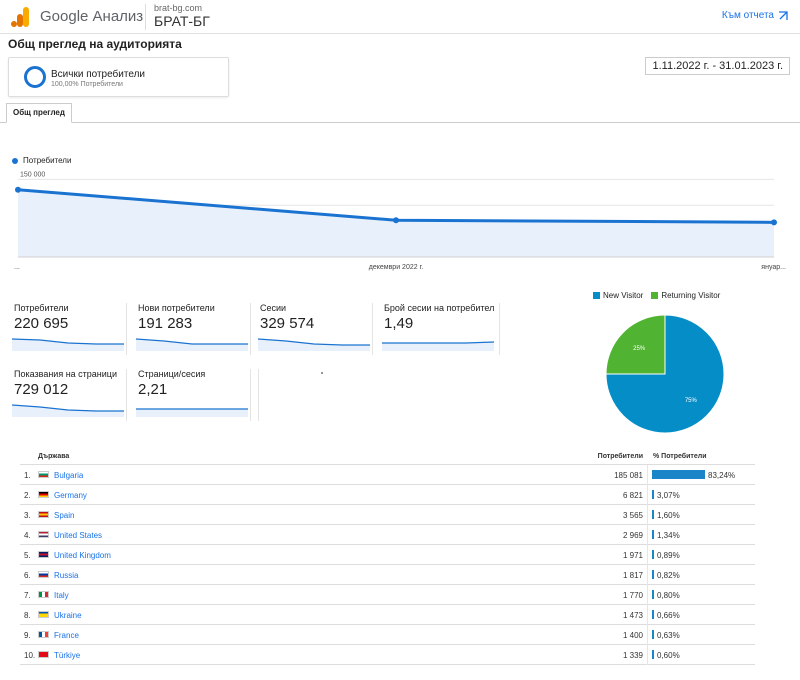 The width and height of the screenshot is (800, 680). Describe the element at coordinates (82, 555) in the screenshot. I see `country-link: United Kingdom` at that location.